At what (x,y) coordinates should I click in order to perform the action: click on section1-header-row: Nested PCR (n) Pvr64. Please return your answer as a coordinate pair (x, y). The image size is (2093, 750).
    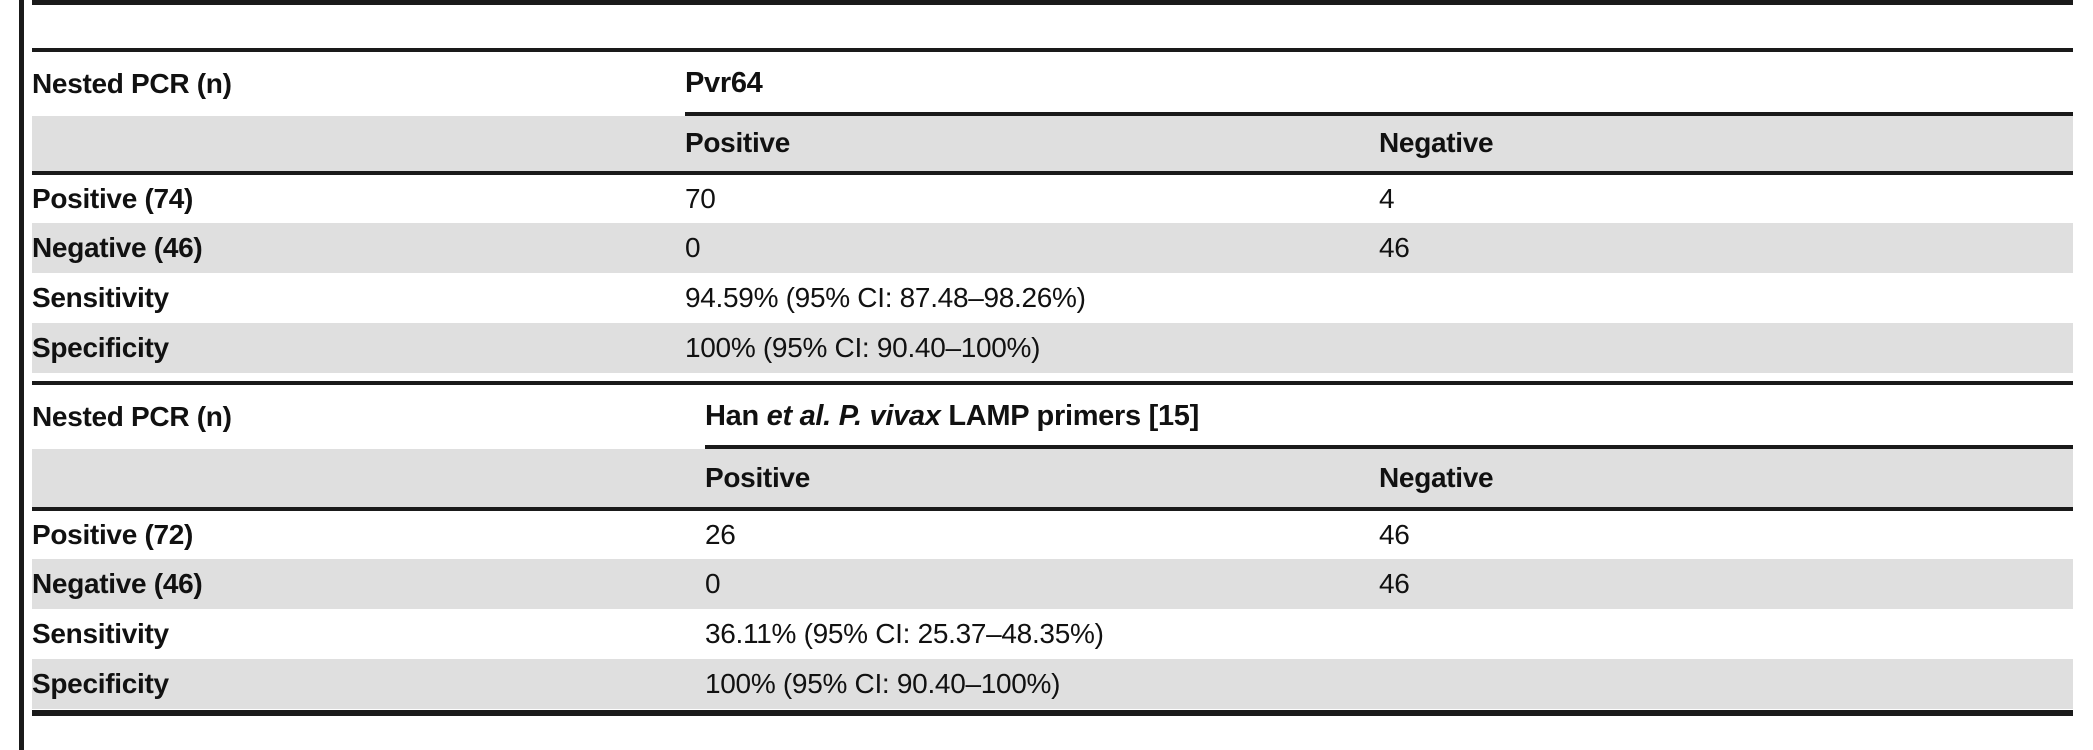
    Looking at the image, I should click on (1052, 83).